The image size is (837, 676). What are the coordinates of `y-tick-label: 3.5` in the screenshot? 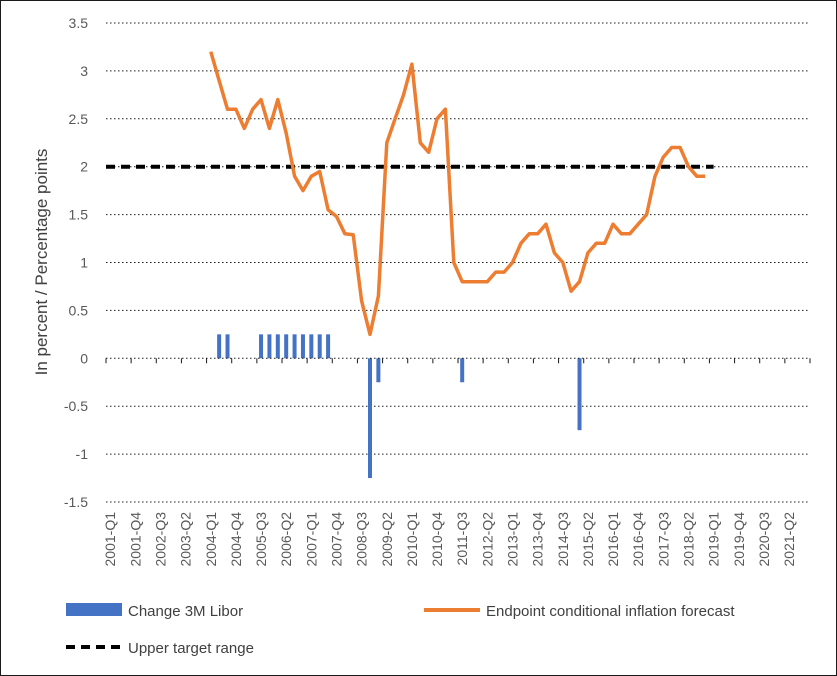 It's located at (79, 23).